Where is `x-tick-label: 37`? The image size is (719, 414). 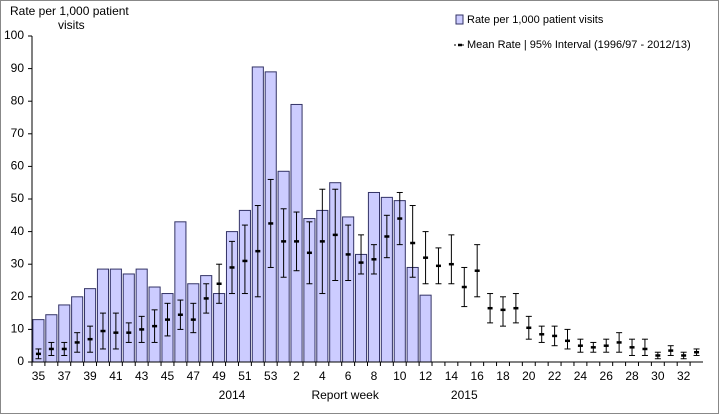
x-tick-label: 37 is located at coordinates (65, 376).